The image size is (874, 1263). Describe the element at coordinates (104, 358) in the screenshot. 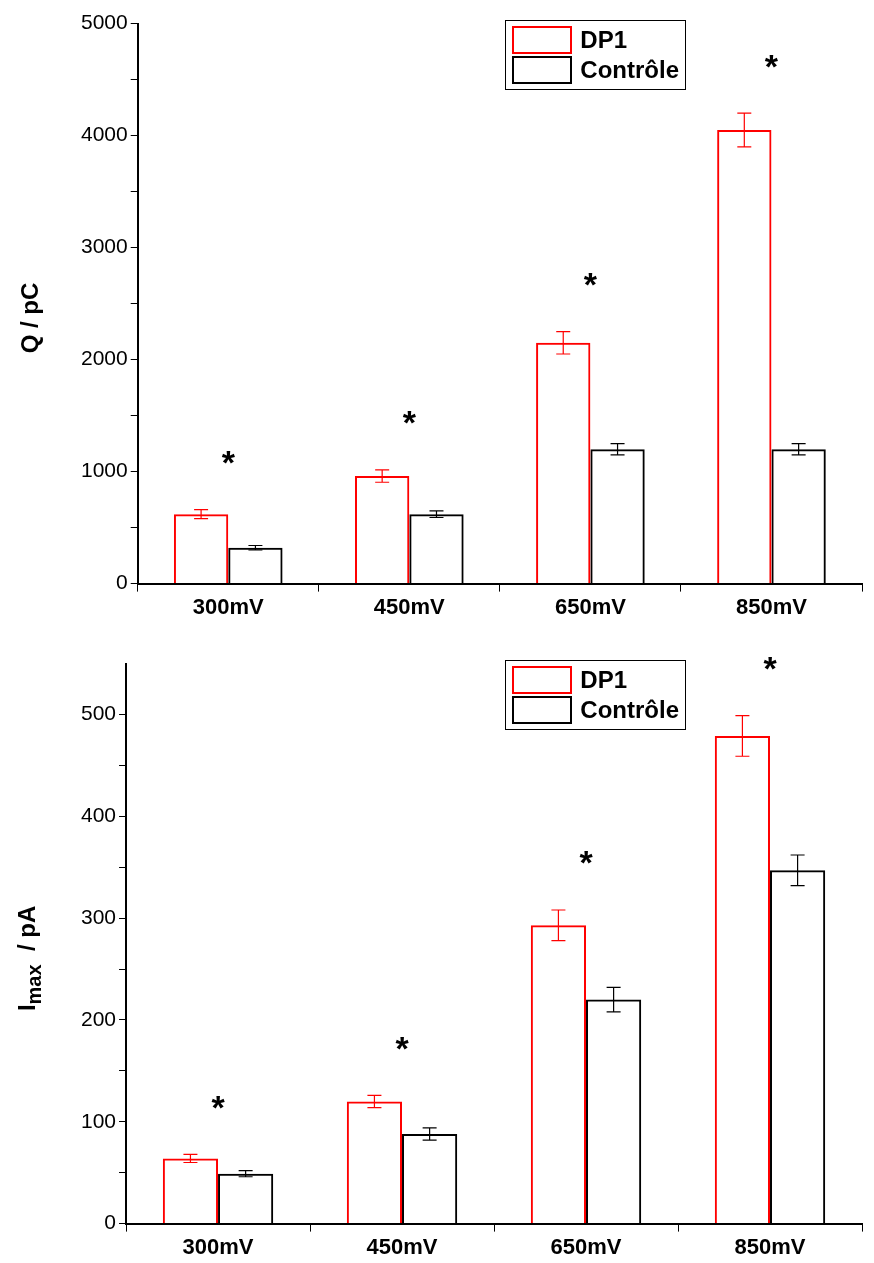

I see `y-tick-label: 2000` at that location.